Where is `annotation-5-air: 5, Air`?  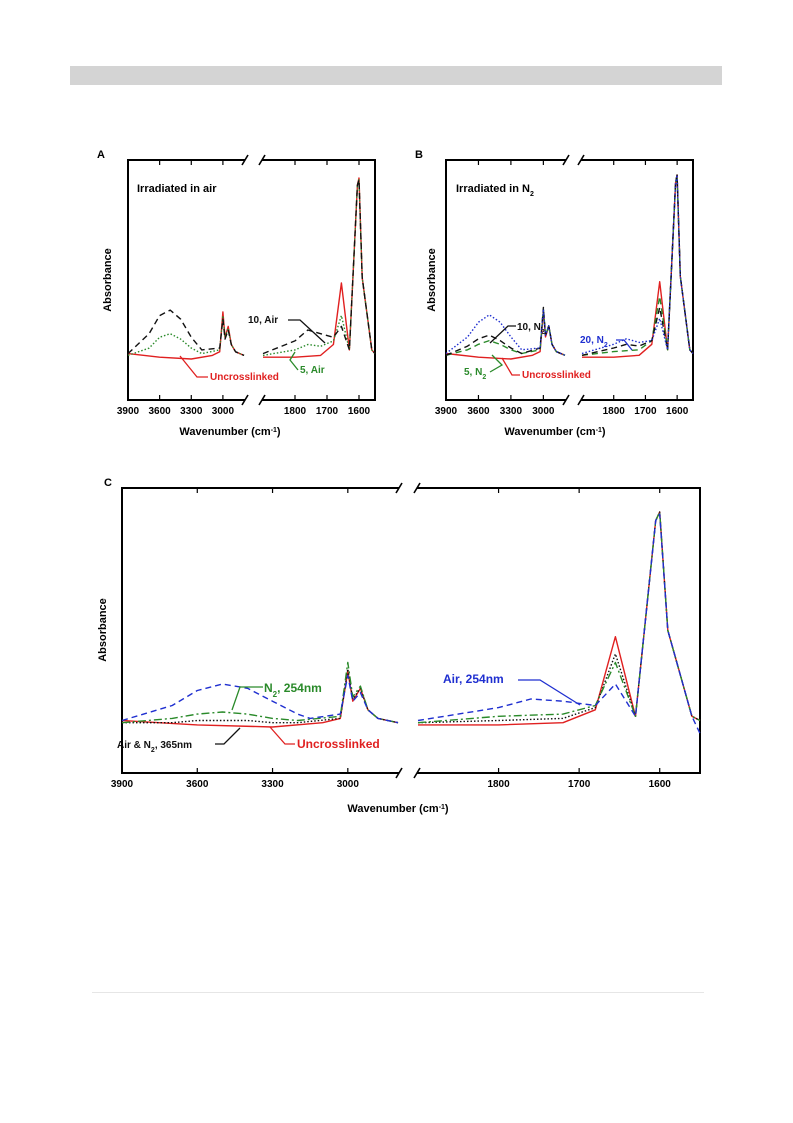
annotation-5-air: 5, Air is located at coordinates (312, 370).